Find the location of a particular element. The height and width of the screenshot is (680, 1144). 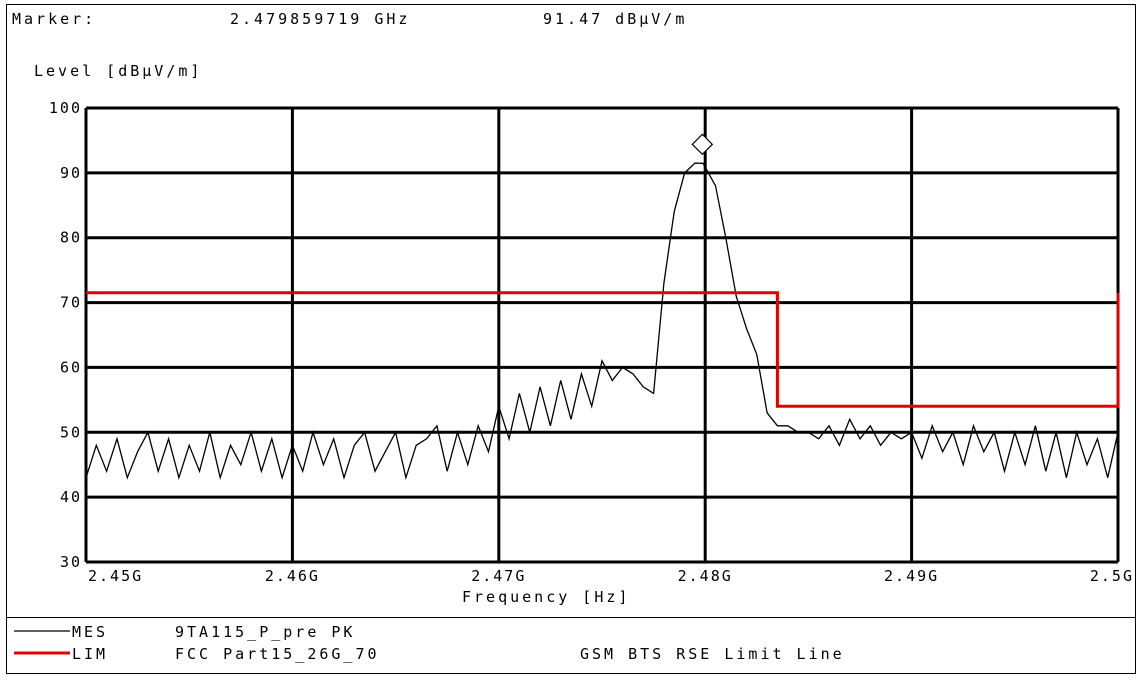

x-tick-label: 2.45G is located at coordinates (115, 576).